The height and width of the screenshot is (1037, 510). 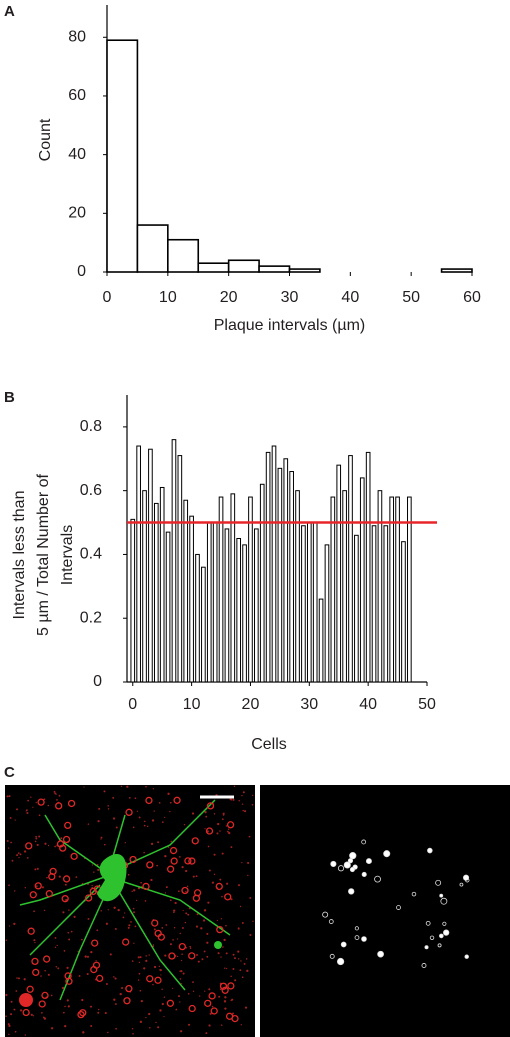 What do you see at coordinates (81, 271) in the screenshot?
I see `y-tick-label: 0` at bounding box center [81, 271].